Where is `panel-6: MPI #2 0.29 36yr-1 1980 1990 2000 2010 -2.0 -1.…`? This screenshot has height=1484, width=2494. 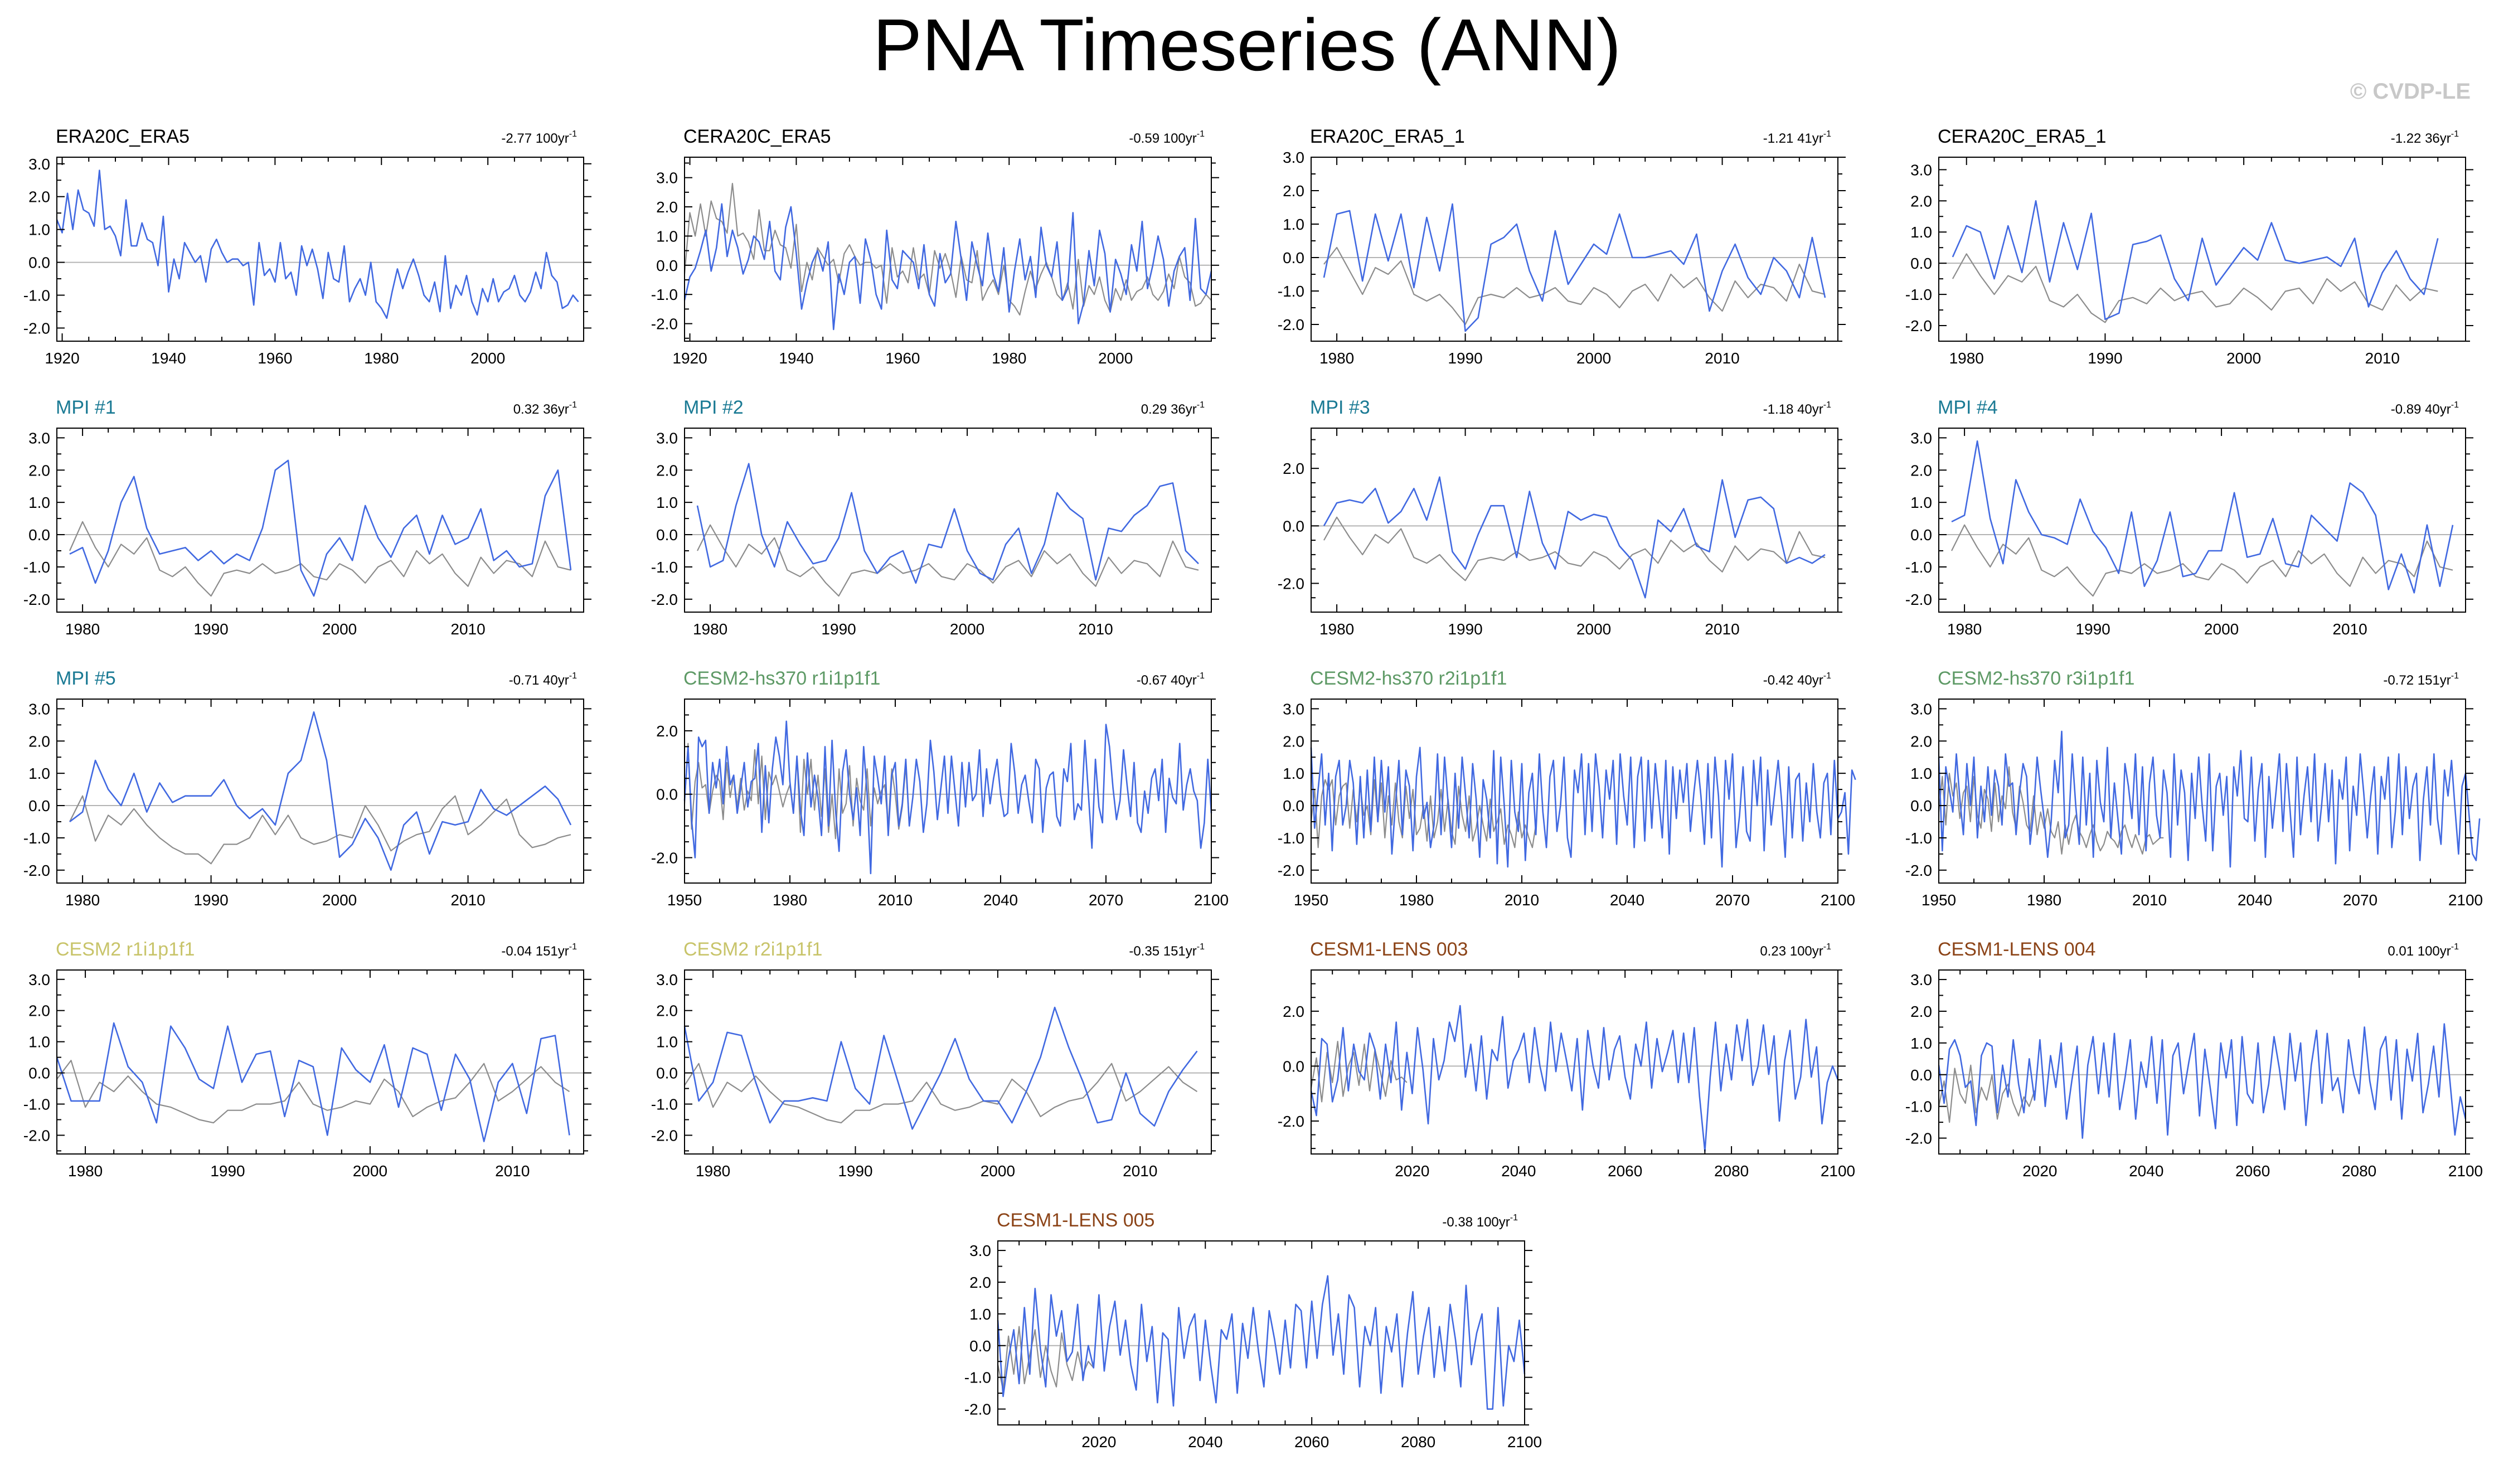
panel-6: MPI #2 0.29 36yr-1 1980 1990 2000 2010 -2.0 -1.… is located at coordinates (935, 517).